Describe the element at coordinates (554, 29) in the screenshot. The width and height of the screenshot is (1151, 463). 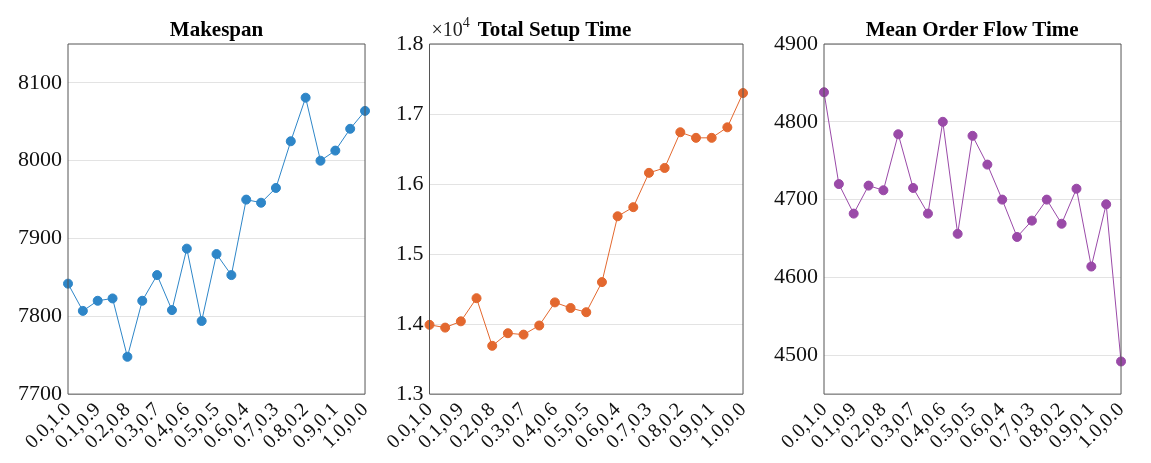
I see `chart-title: Total Setup Time` at that location.